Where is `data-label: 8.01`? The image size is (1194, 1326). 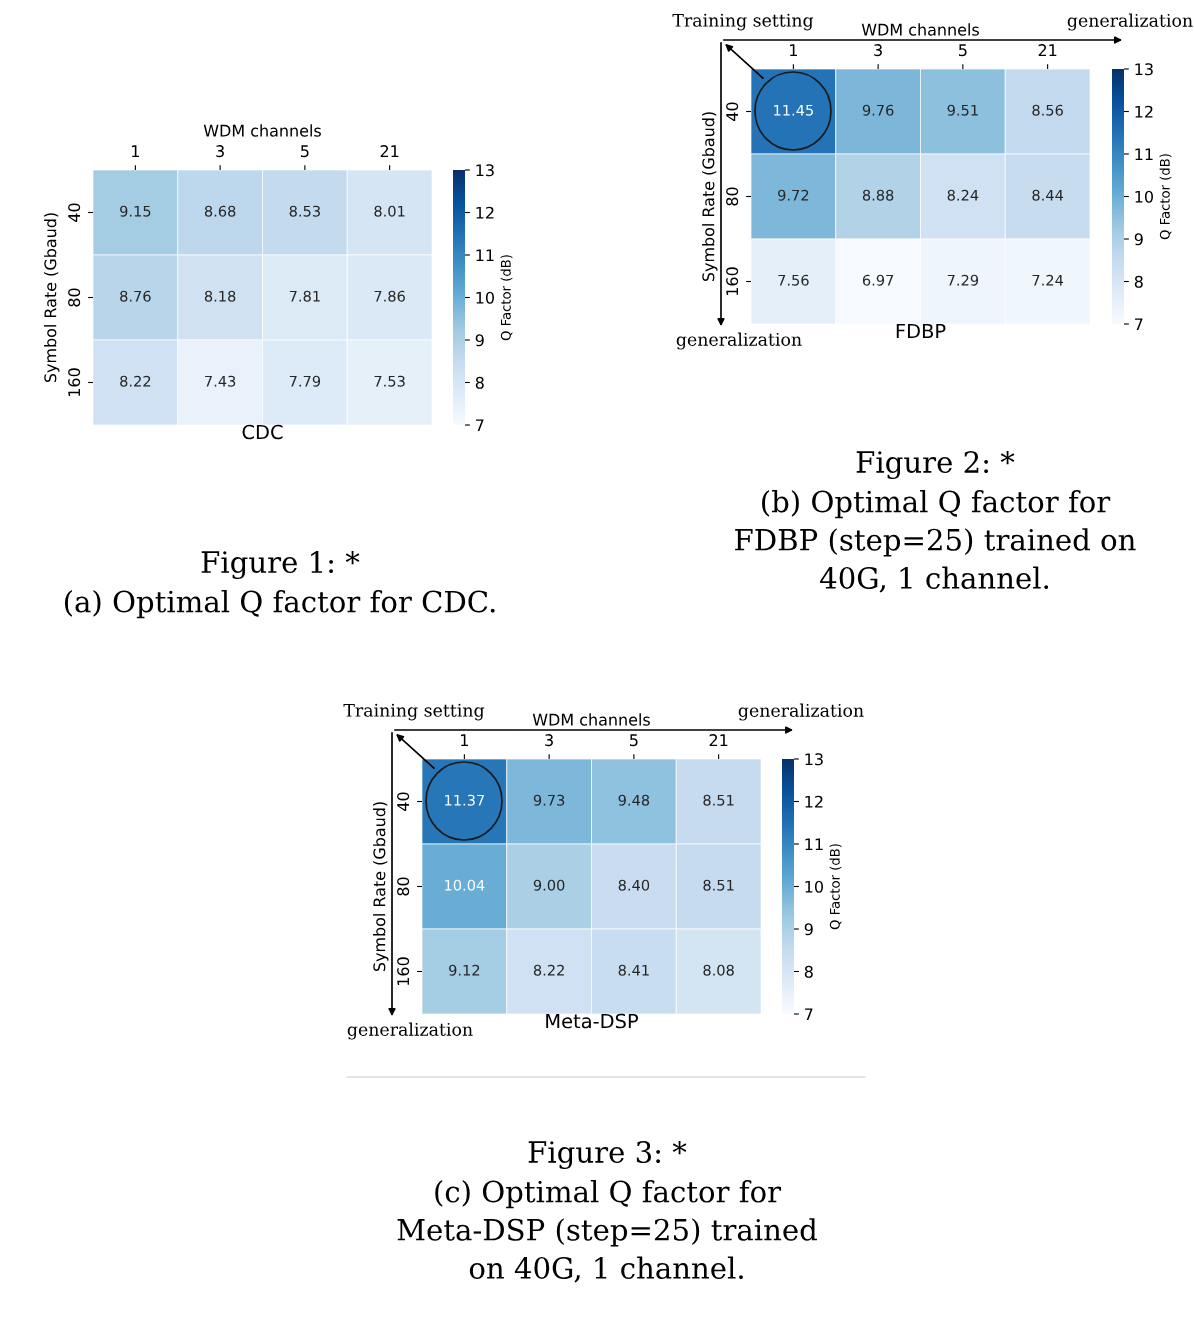
data-label: 8.01 is located at coordinates (389, 211).